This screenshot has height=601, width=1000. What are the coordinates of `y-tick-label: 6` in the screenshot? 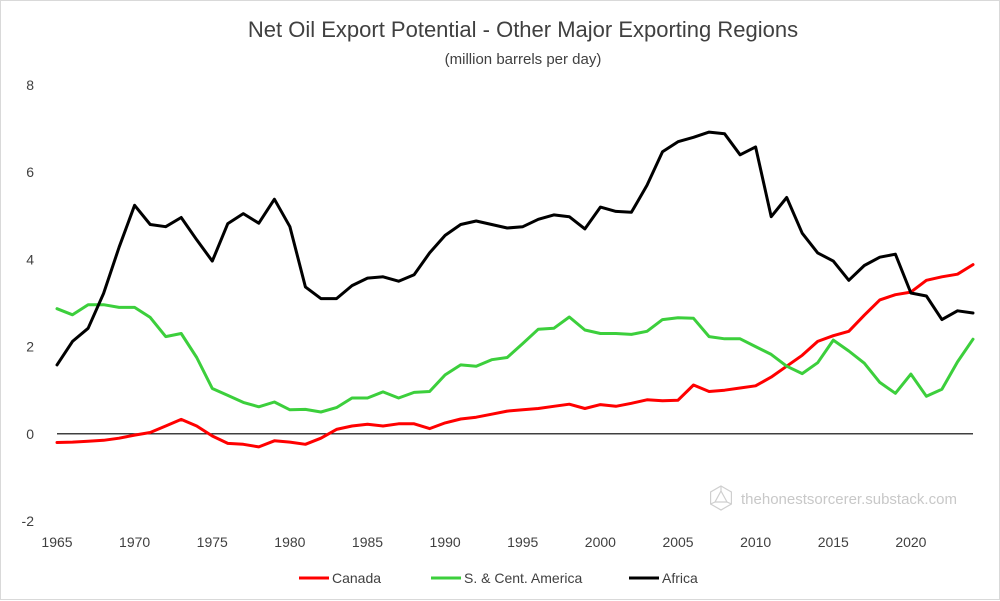 It's located at (30, 172).